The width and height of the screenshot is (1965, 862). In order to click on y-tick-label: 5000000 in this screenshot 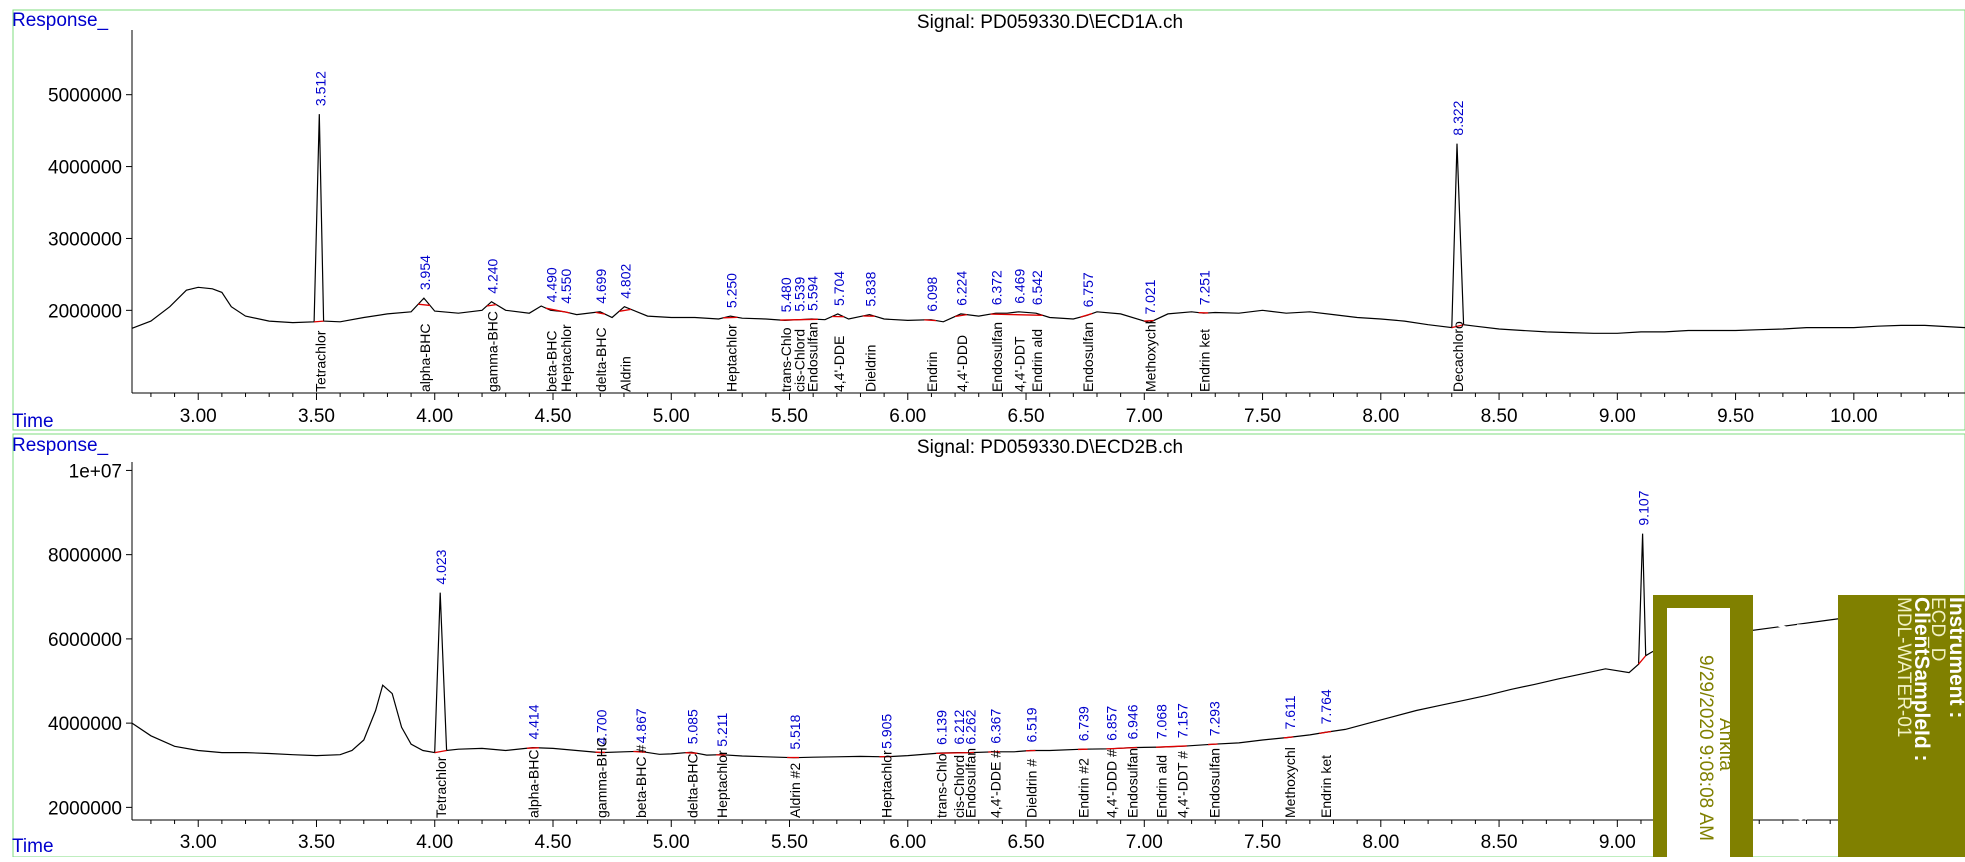, I will do `click(85, 96)`.